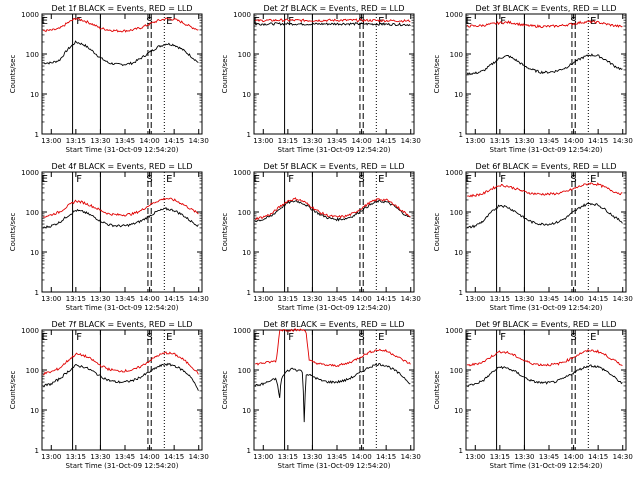 The height and width of the screenshot is (480, 640). I want to click on panel-title: Det 9f BLACK = Events, RED = LLD, so click(545, 324).